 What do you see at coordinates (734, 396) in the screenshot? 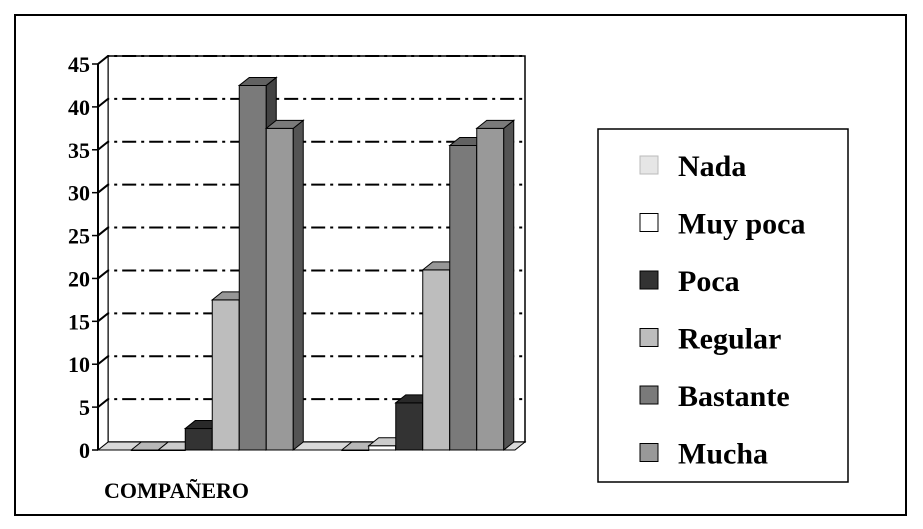
I see `legend-label: Bastante` at bounding box center [734, 396].